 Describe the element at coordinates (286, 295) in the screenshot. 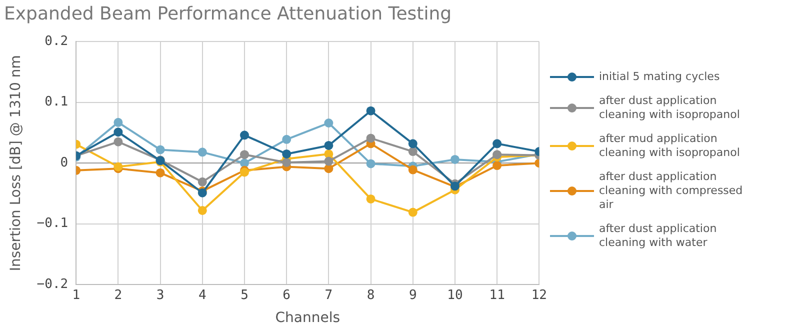

I see `x-tick-label: 6` at that location.